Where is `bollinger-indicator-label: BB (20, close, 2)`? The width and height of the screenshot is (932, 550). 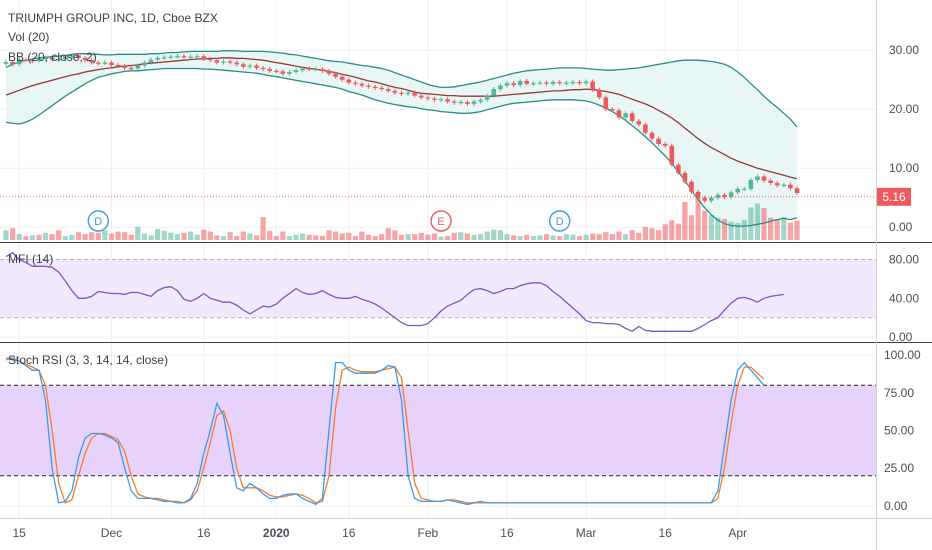
bollinger-indicator-label: BB (20, close, 2) is located at coordinates (52, 57).